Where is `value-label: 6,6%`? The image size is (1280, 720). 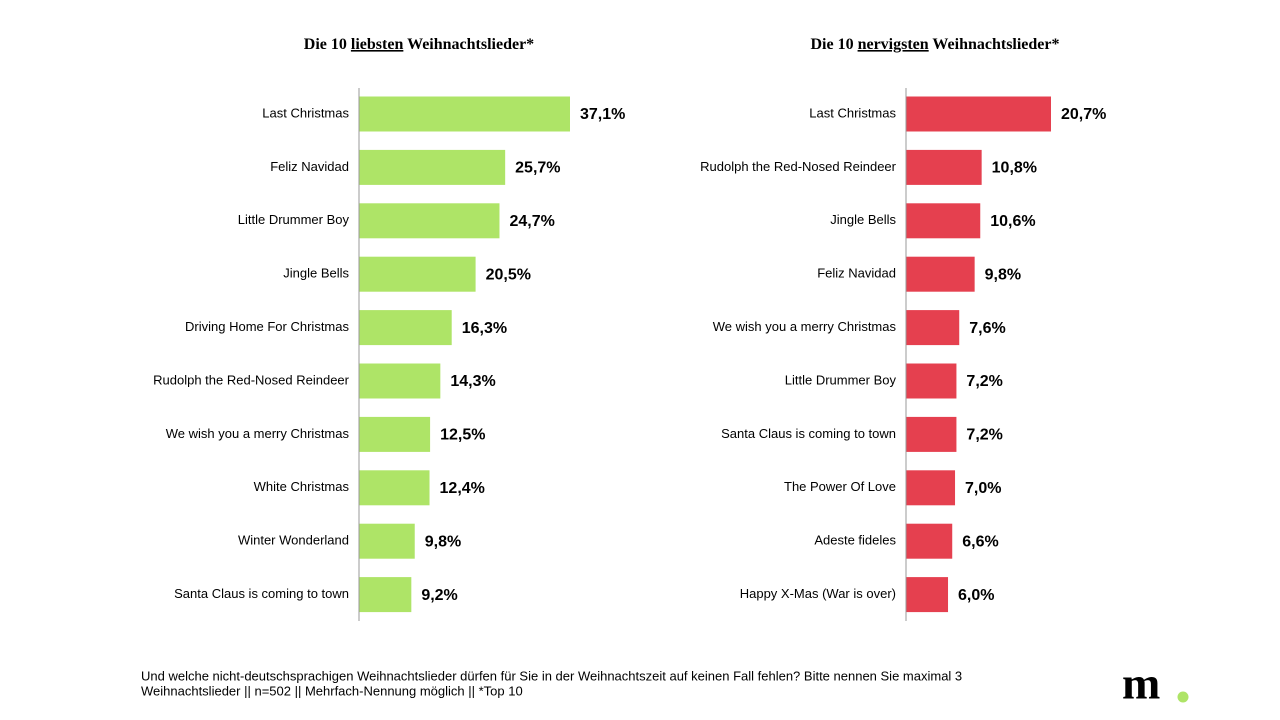 value-label: 6,6% is located at coordinates (980, 541).